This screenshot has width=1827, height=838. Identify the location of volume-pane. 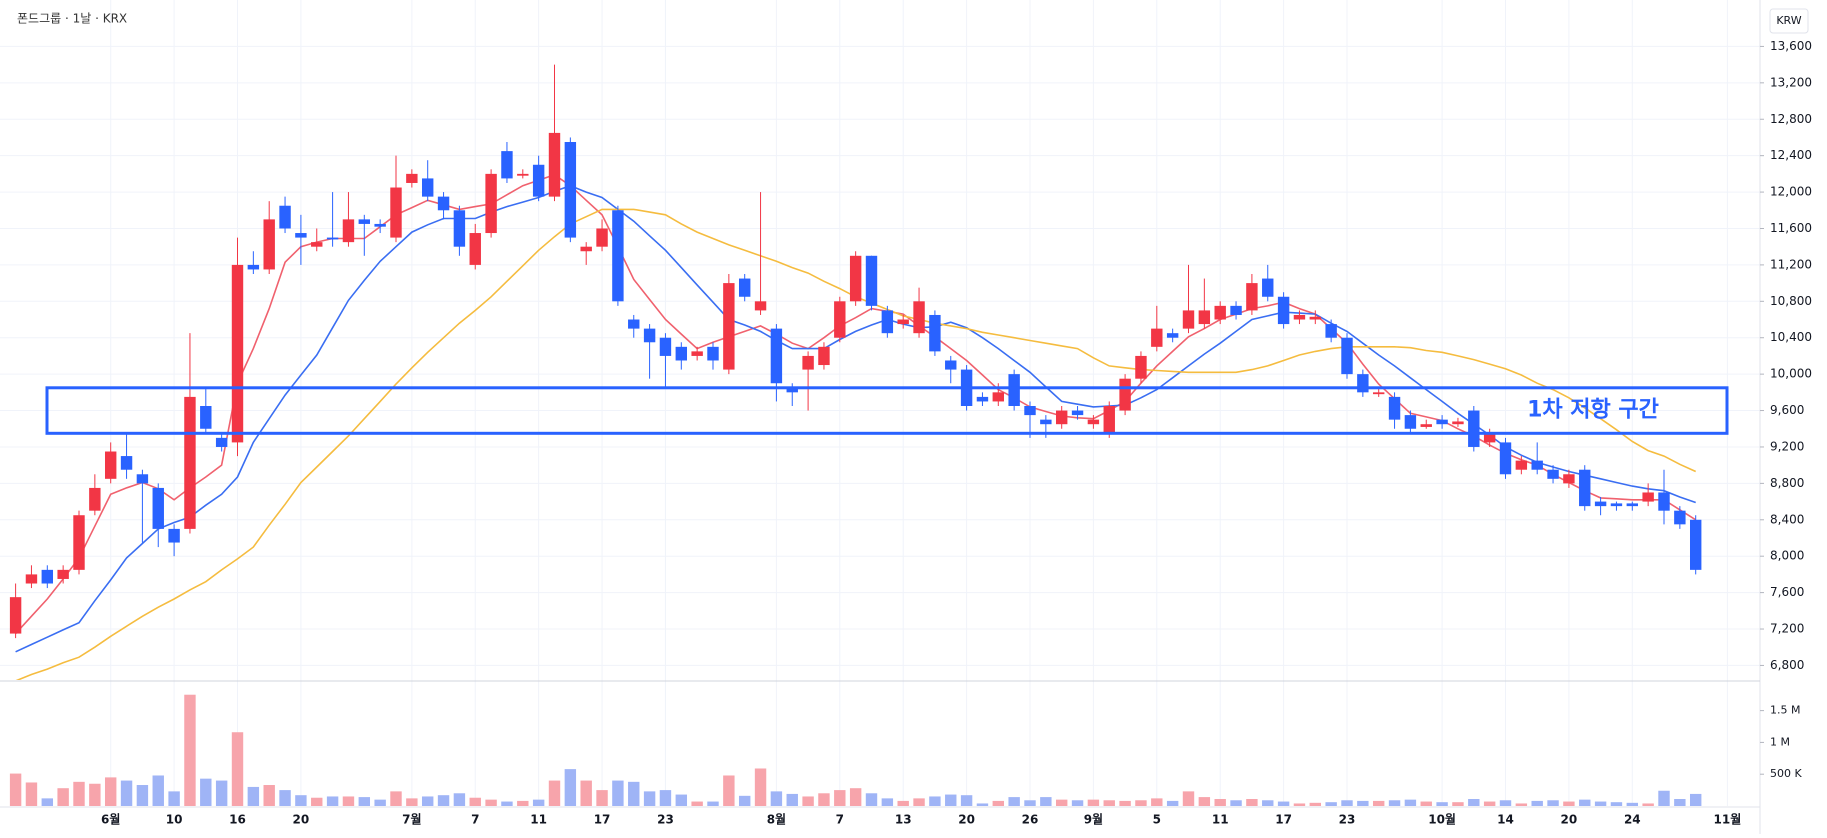
(855, 750).